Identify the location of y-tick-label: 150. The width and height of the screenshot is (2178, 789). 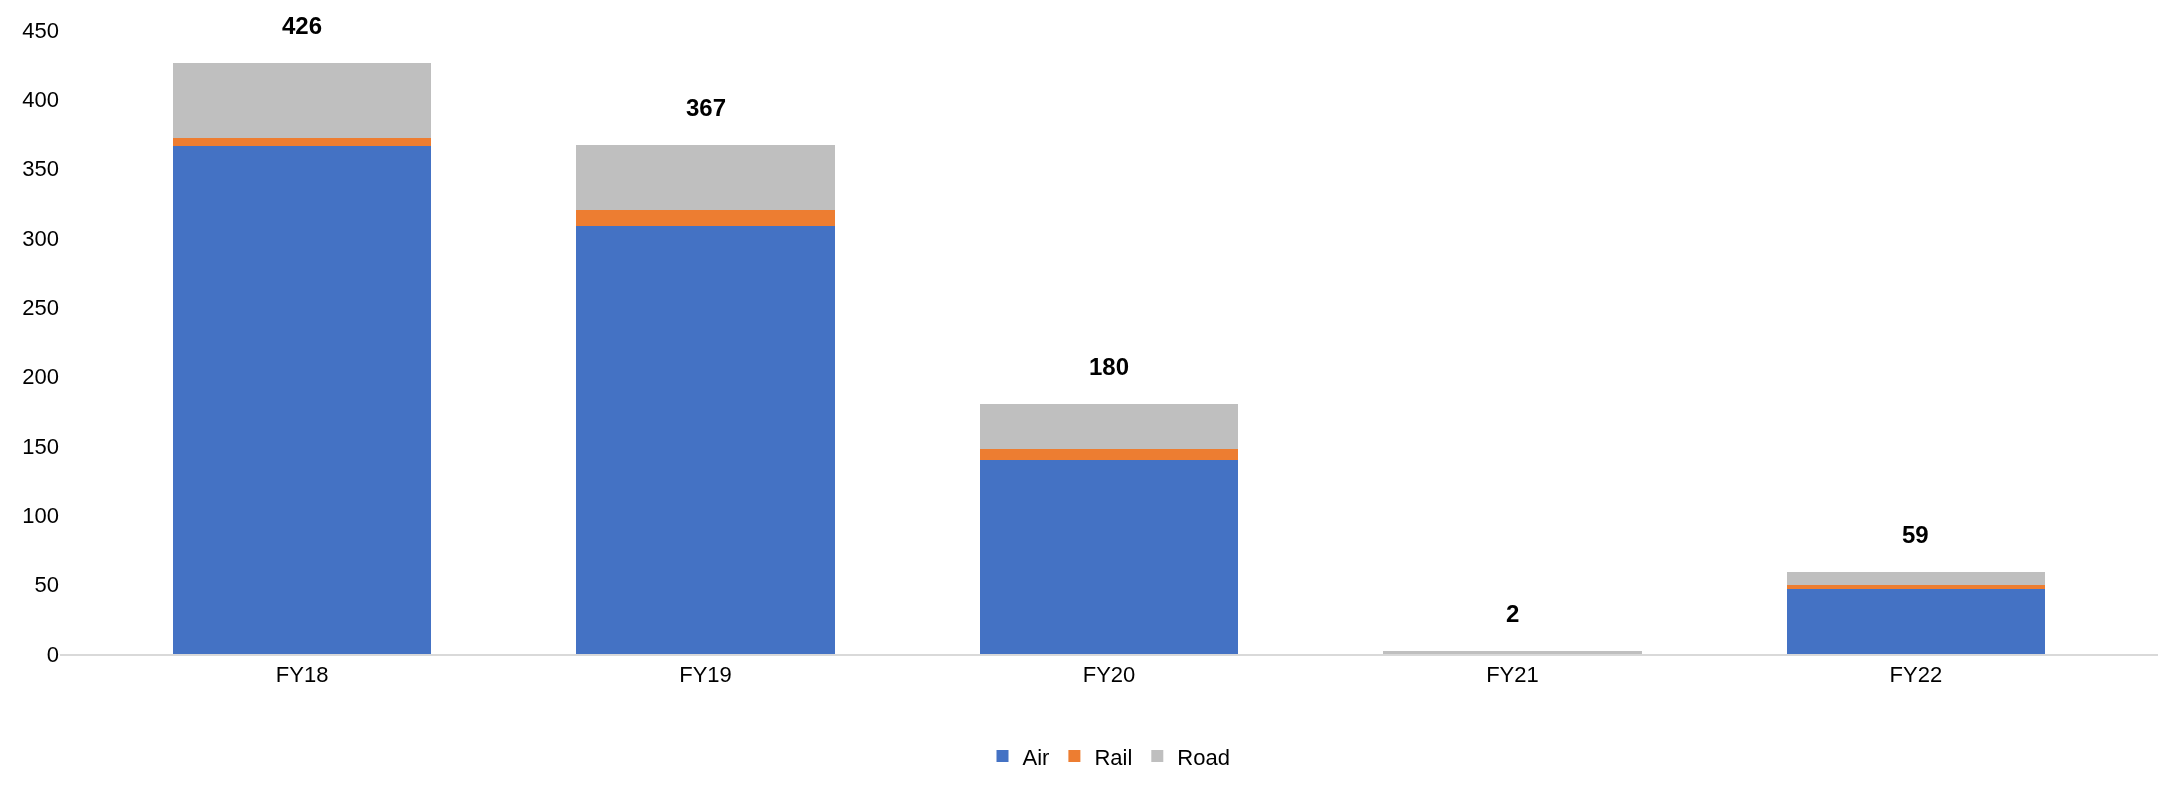
(40, 446).